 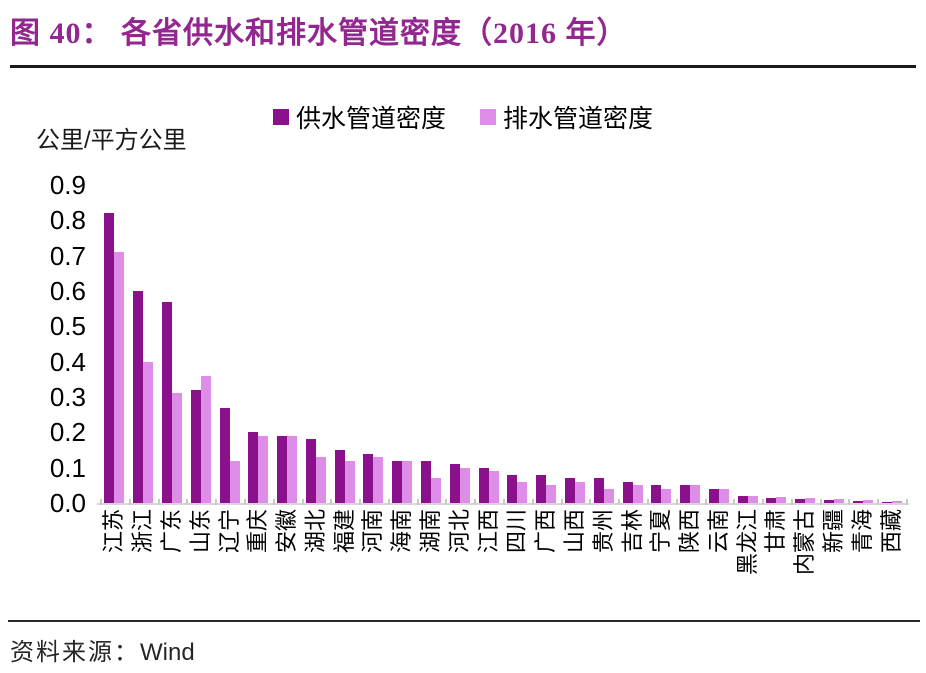 I want to click on y-axis-tick-label: 0.4, so click(x=67, y=361).